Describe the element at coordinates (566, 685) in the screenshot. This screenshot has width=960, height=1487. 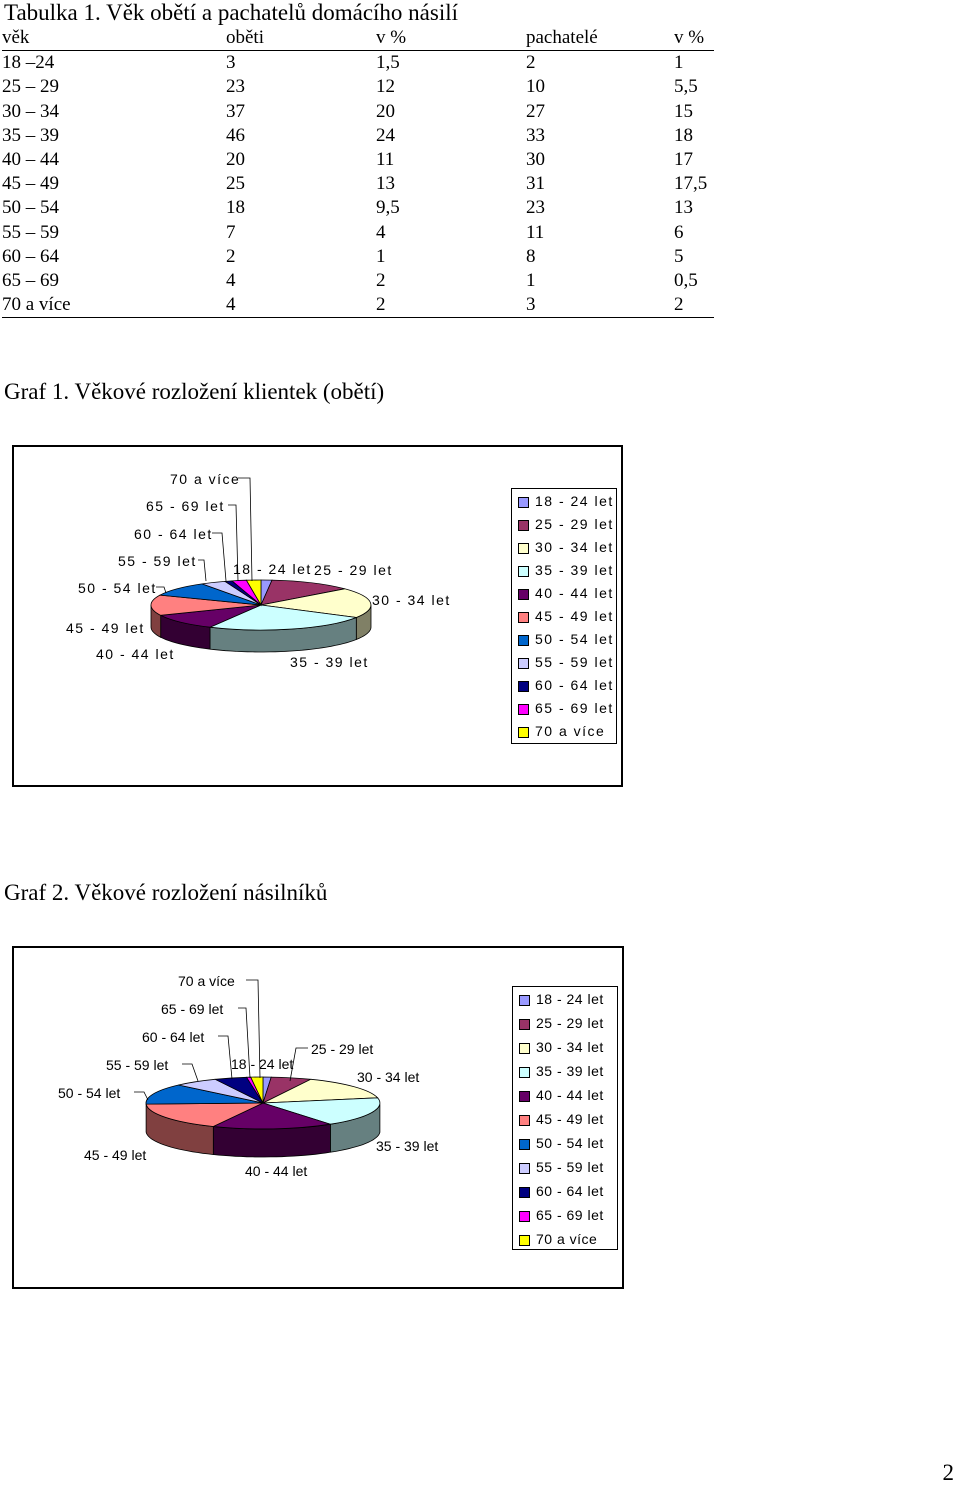
I see `legend-item: 60 - 64 let` at that location.